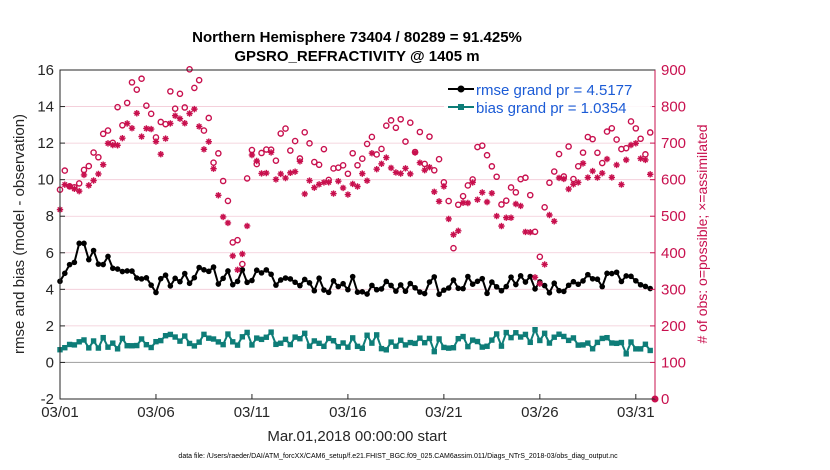 The image size is (830, 470). What do you see at coordinates (673, 289) in the screenshot?
I see `y-right-tick-label: 300` at bounding box center [673, 289].